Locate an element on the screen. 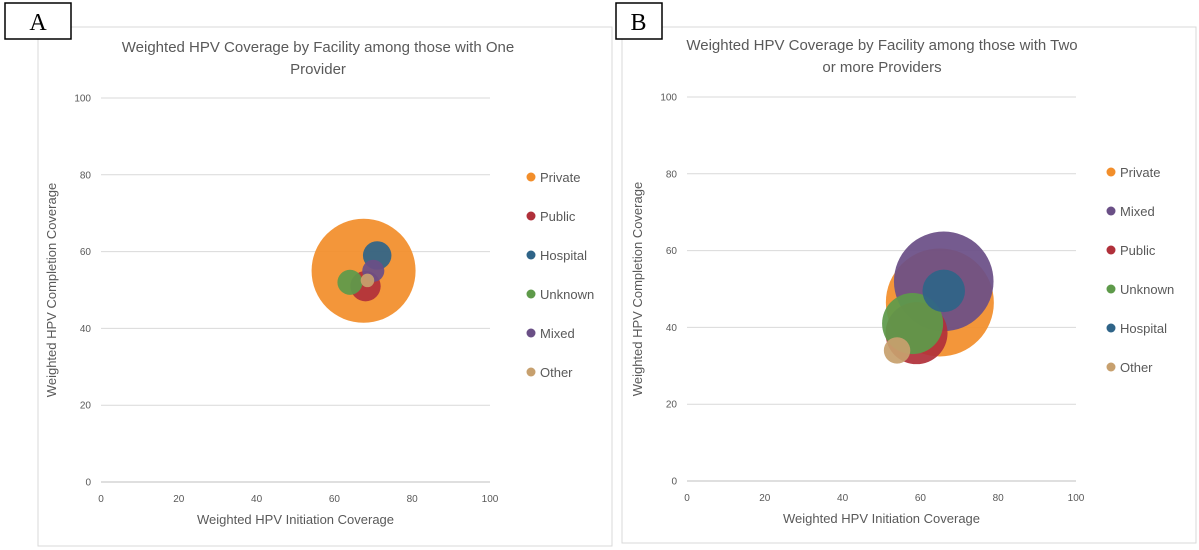 Image resolution: width=1199 pixels, height=550 pixels. chart-title-line: Provider is located at coordinates (318, 69).